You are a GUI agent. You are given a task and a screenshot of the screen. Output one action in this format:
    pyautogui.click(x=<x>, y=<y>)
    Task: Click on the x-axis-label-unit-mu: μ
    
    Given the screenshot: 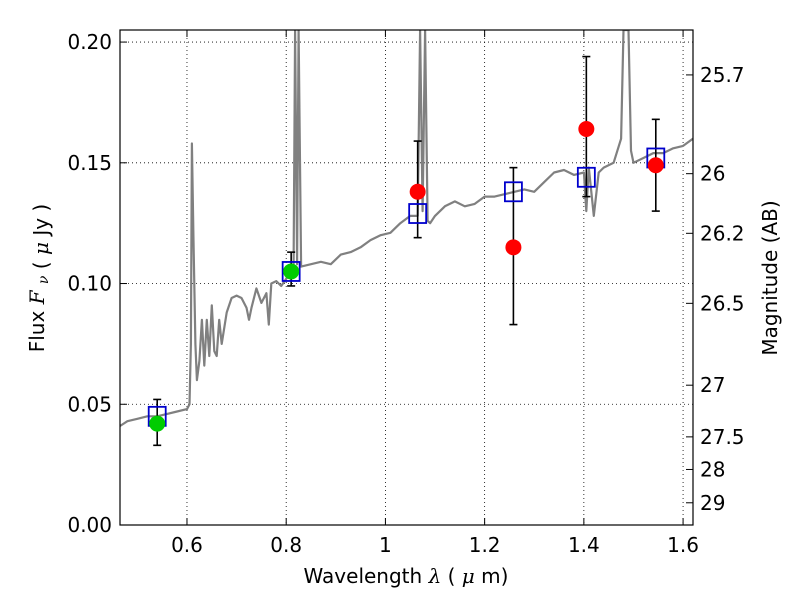 What is the action you would take?
    pyautogui.click(x=468, y=576)
    